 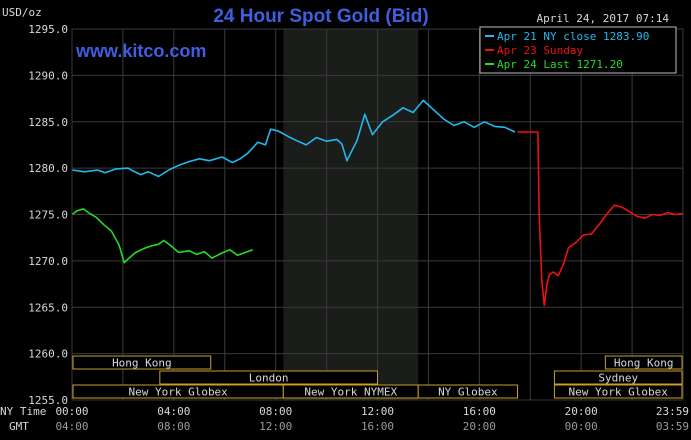 What do you see at coordinates (48, 29) in the screenshot?
I see `y-tick-label: 1295.0` at bounding box center [48, 29].